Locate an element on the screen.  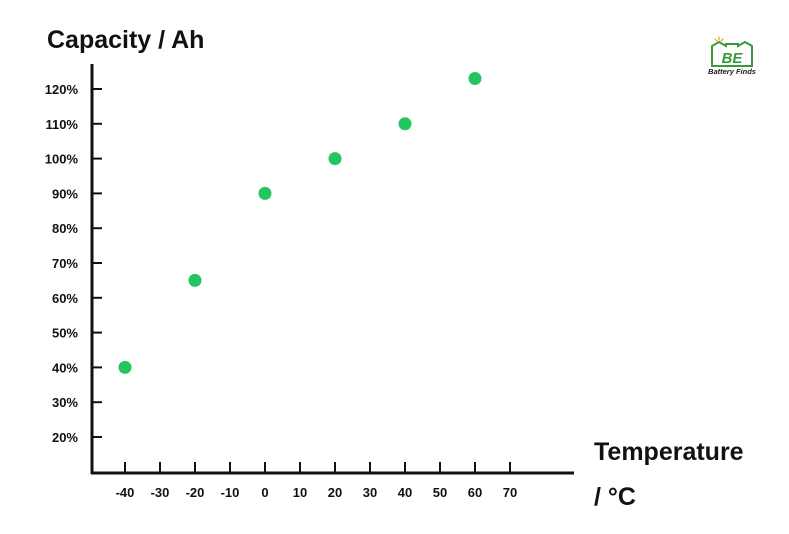
y-ticks: 20% 30% 40% 50% 60% 70% 80% 90% 100% 110% 120% is located at coordinates (73, 263).